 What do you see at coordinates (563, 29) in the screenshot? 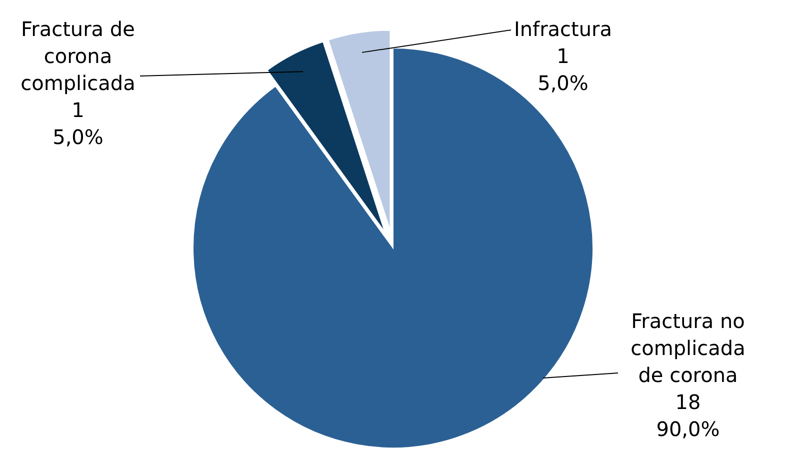
I see `slice-label: Infractura` at bounding box center [563, 29].